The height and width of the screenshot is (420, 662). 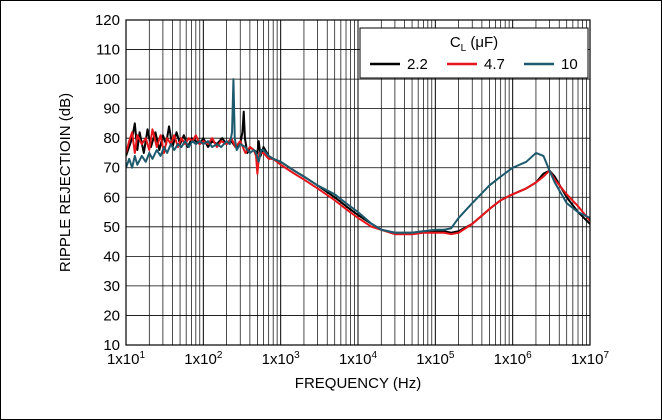 I want to click on legend-label: 10, so click(x=569, y=64).